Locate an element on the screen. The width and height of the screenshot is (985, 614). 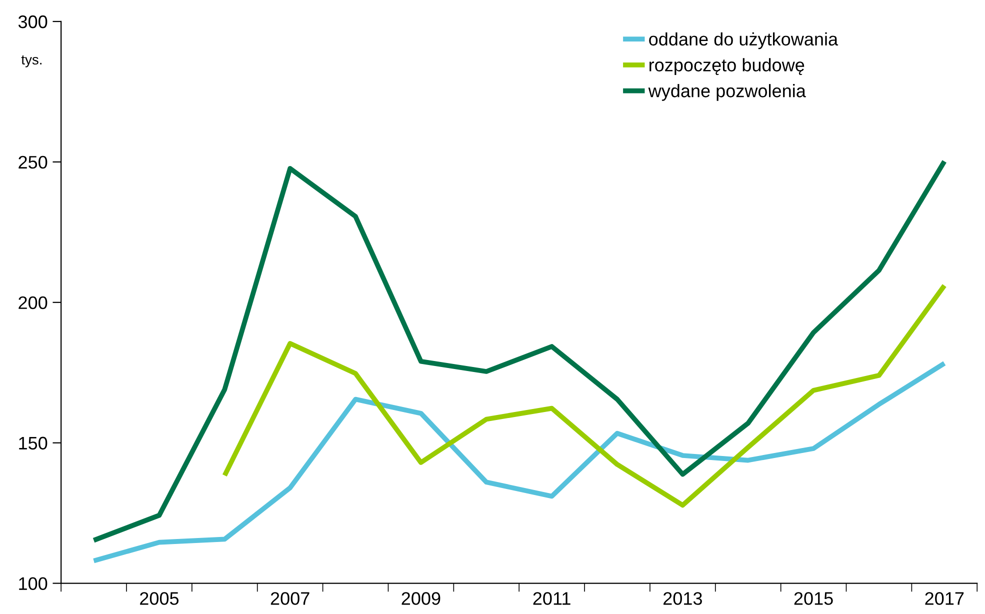
y-tick-label: 300 is located at coordinates (33, 21).